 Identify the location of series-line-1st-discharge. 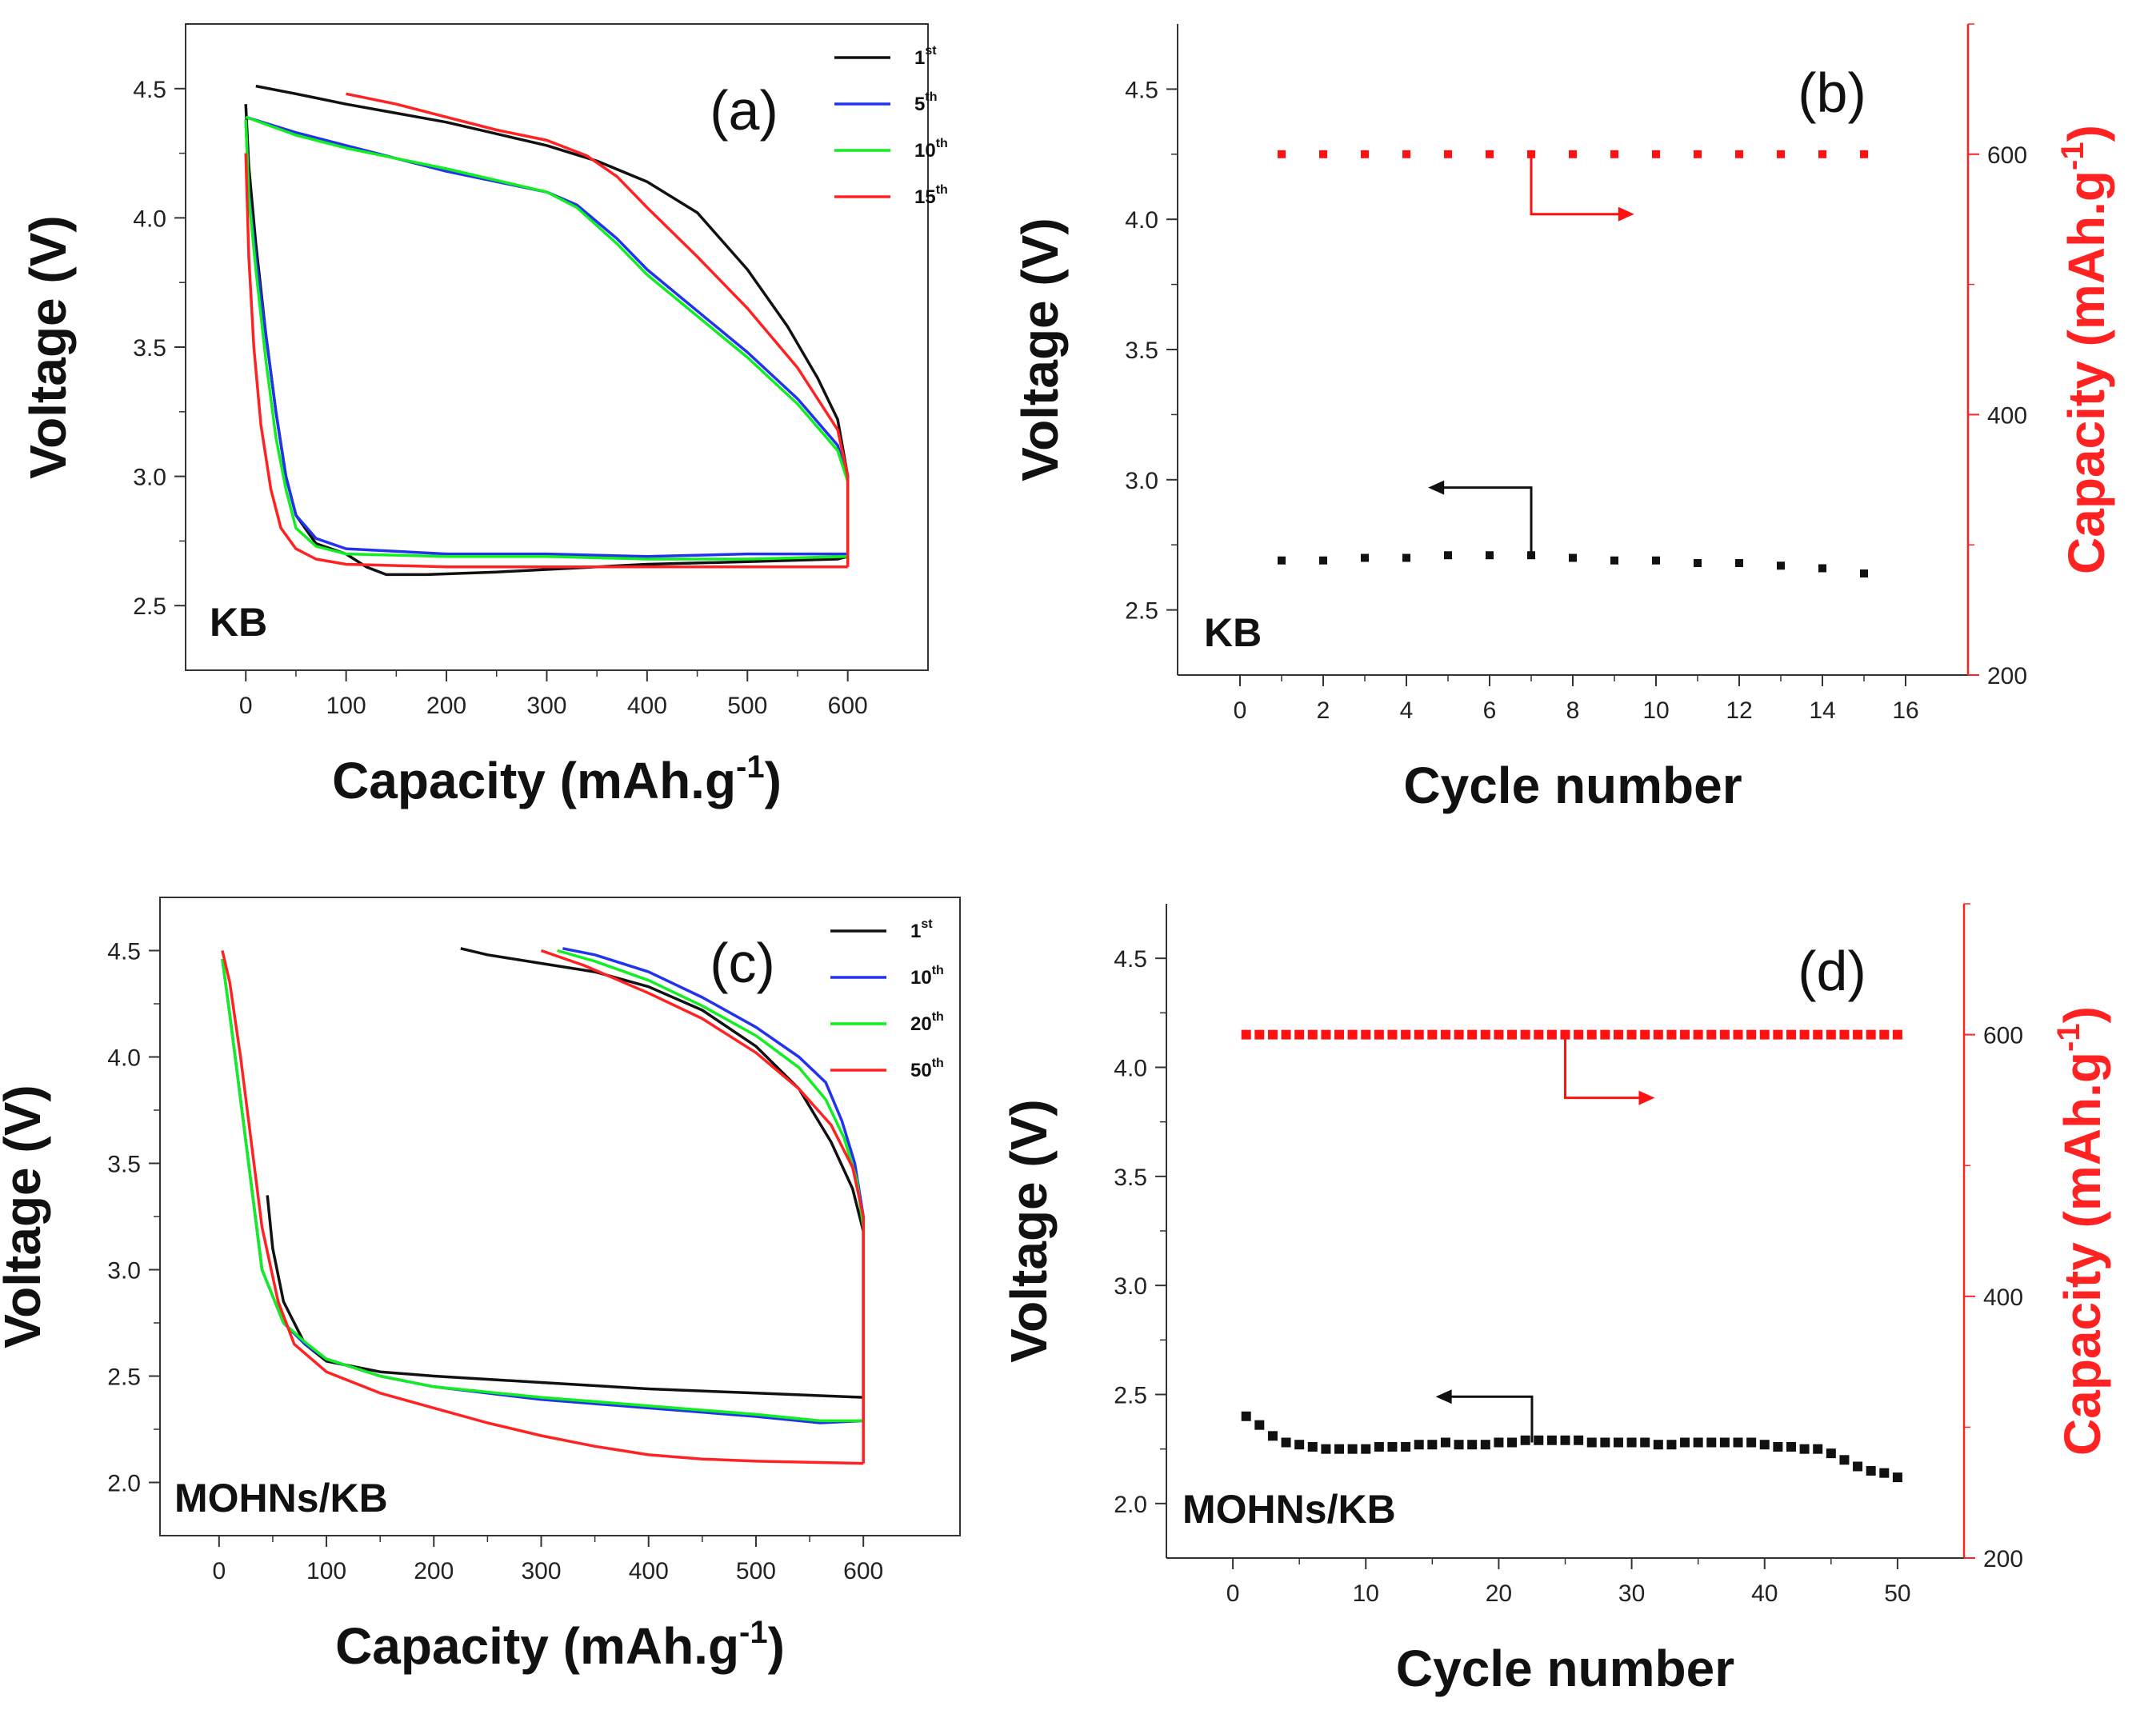
(546, 340).